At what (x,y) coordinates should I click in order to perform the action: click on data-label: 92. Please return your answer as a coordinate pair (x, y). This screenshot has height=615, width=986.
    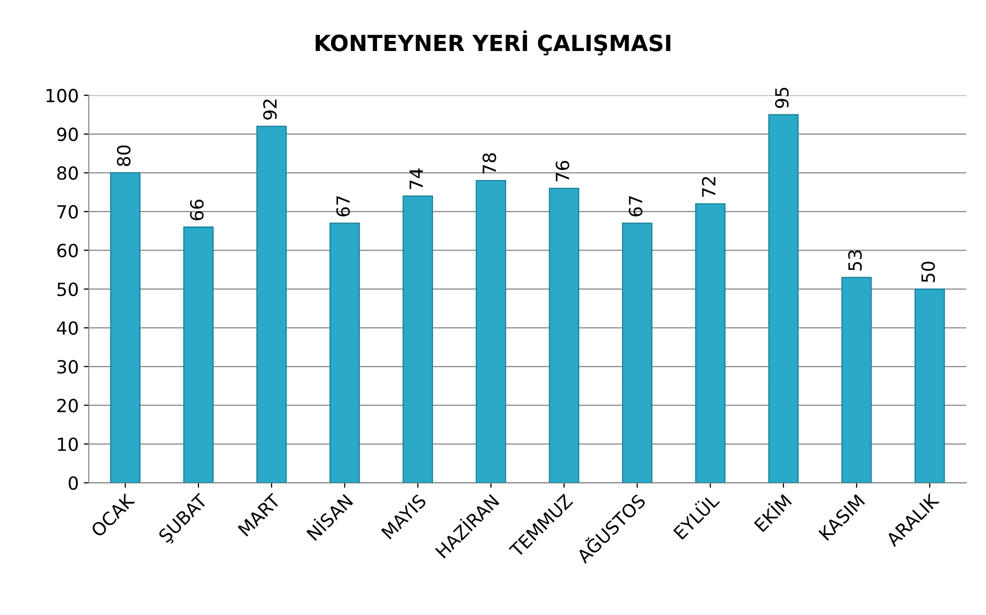
    Looking at the image, I should click on (270, 110).